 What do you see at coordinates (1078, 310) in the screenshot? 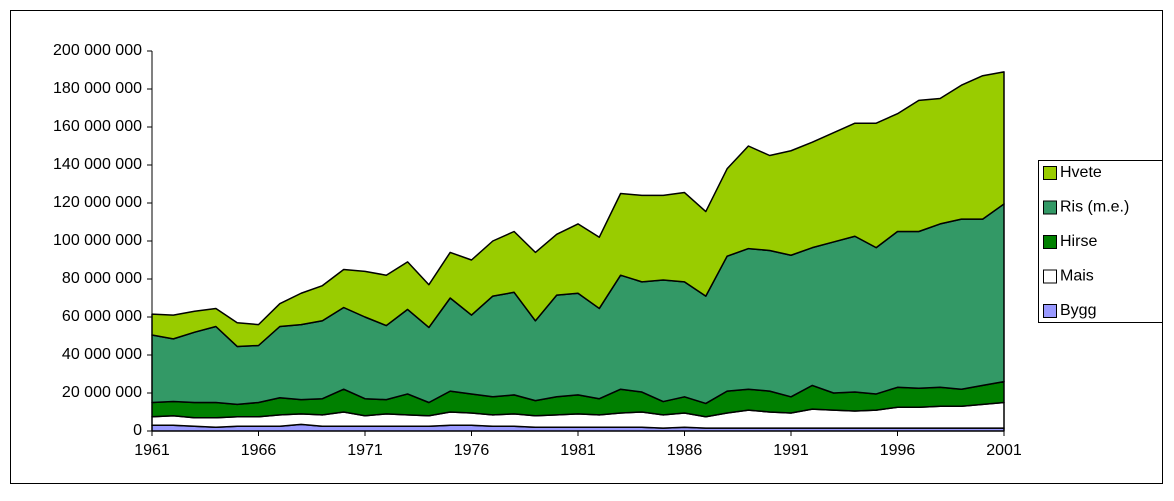
I see `legend-label: Bygg` at bounding box center [1078, 310].